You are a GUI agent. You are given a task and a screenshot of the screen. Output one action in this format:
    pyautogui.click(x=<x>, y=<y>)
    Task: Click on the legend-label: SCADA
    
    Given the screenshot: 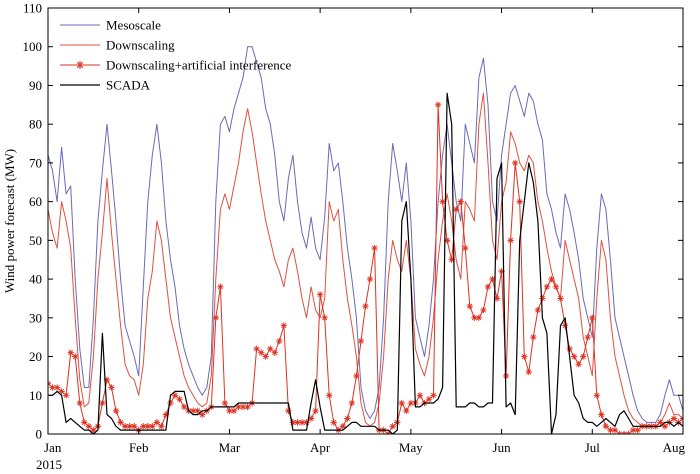 What is the action you would take?
    pyautogui.click(x=128, y=85)
    